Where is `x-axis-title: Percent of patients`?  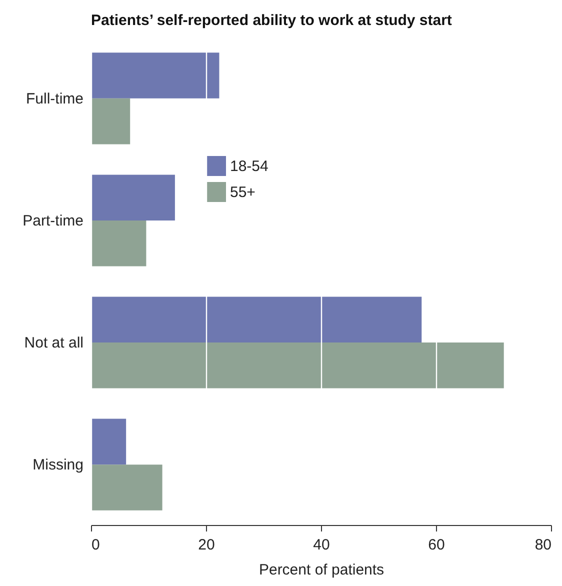 x-axis-title: Percent of patients is located at coordinates (321, 570).